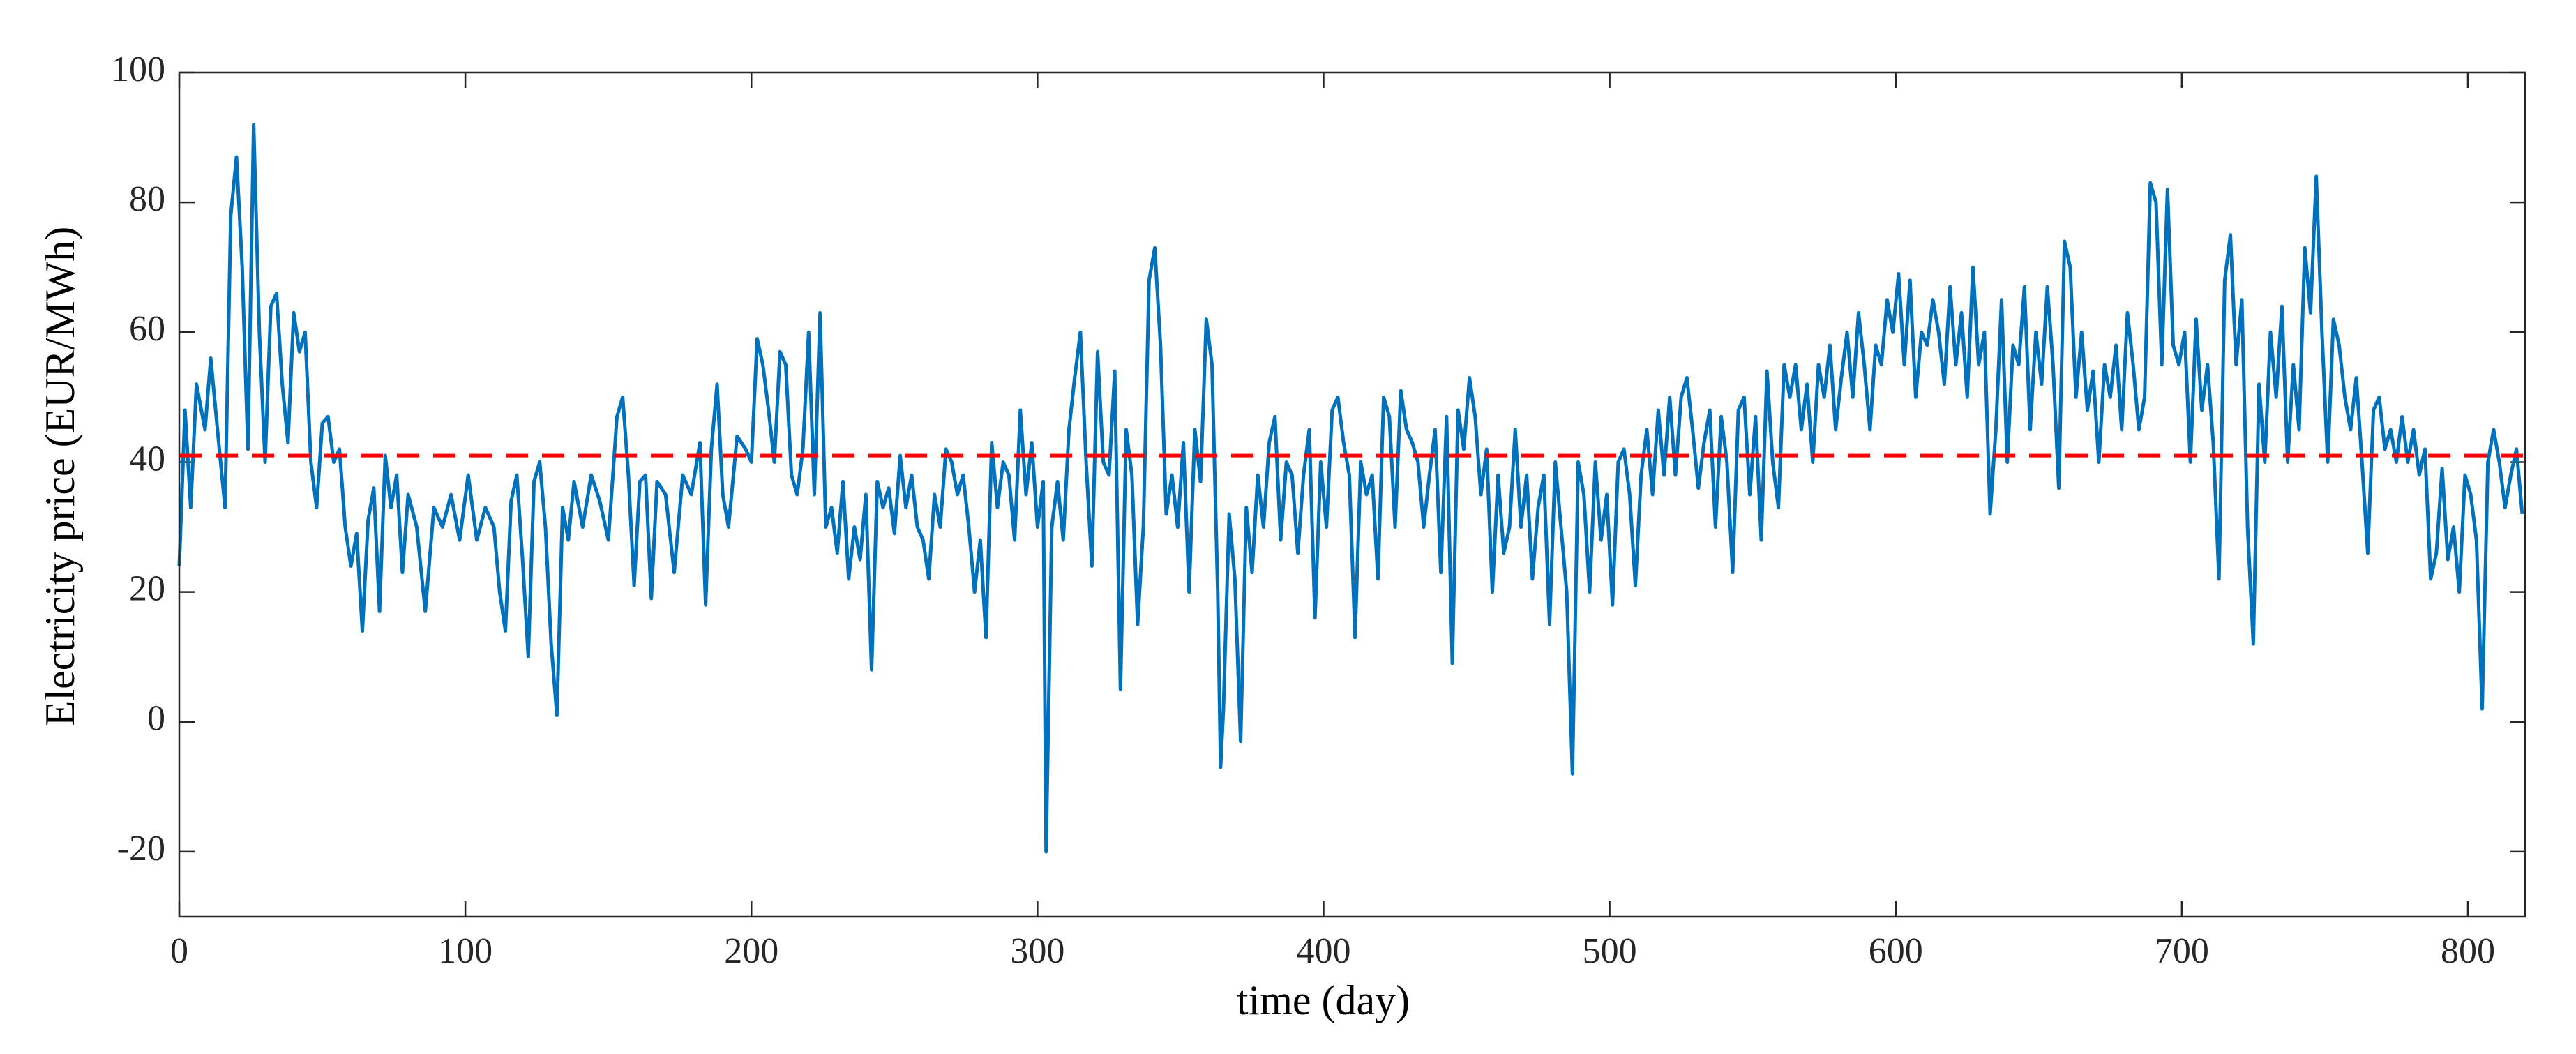 The width and height of the screenshot is (2576, 1054). I want to click on x-axis-label: time (day), so click(1323, 1000).